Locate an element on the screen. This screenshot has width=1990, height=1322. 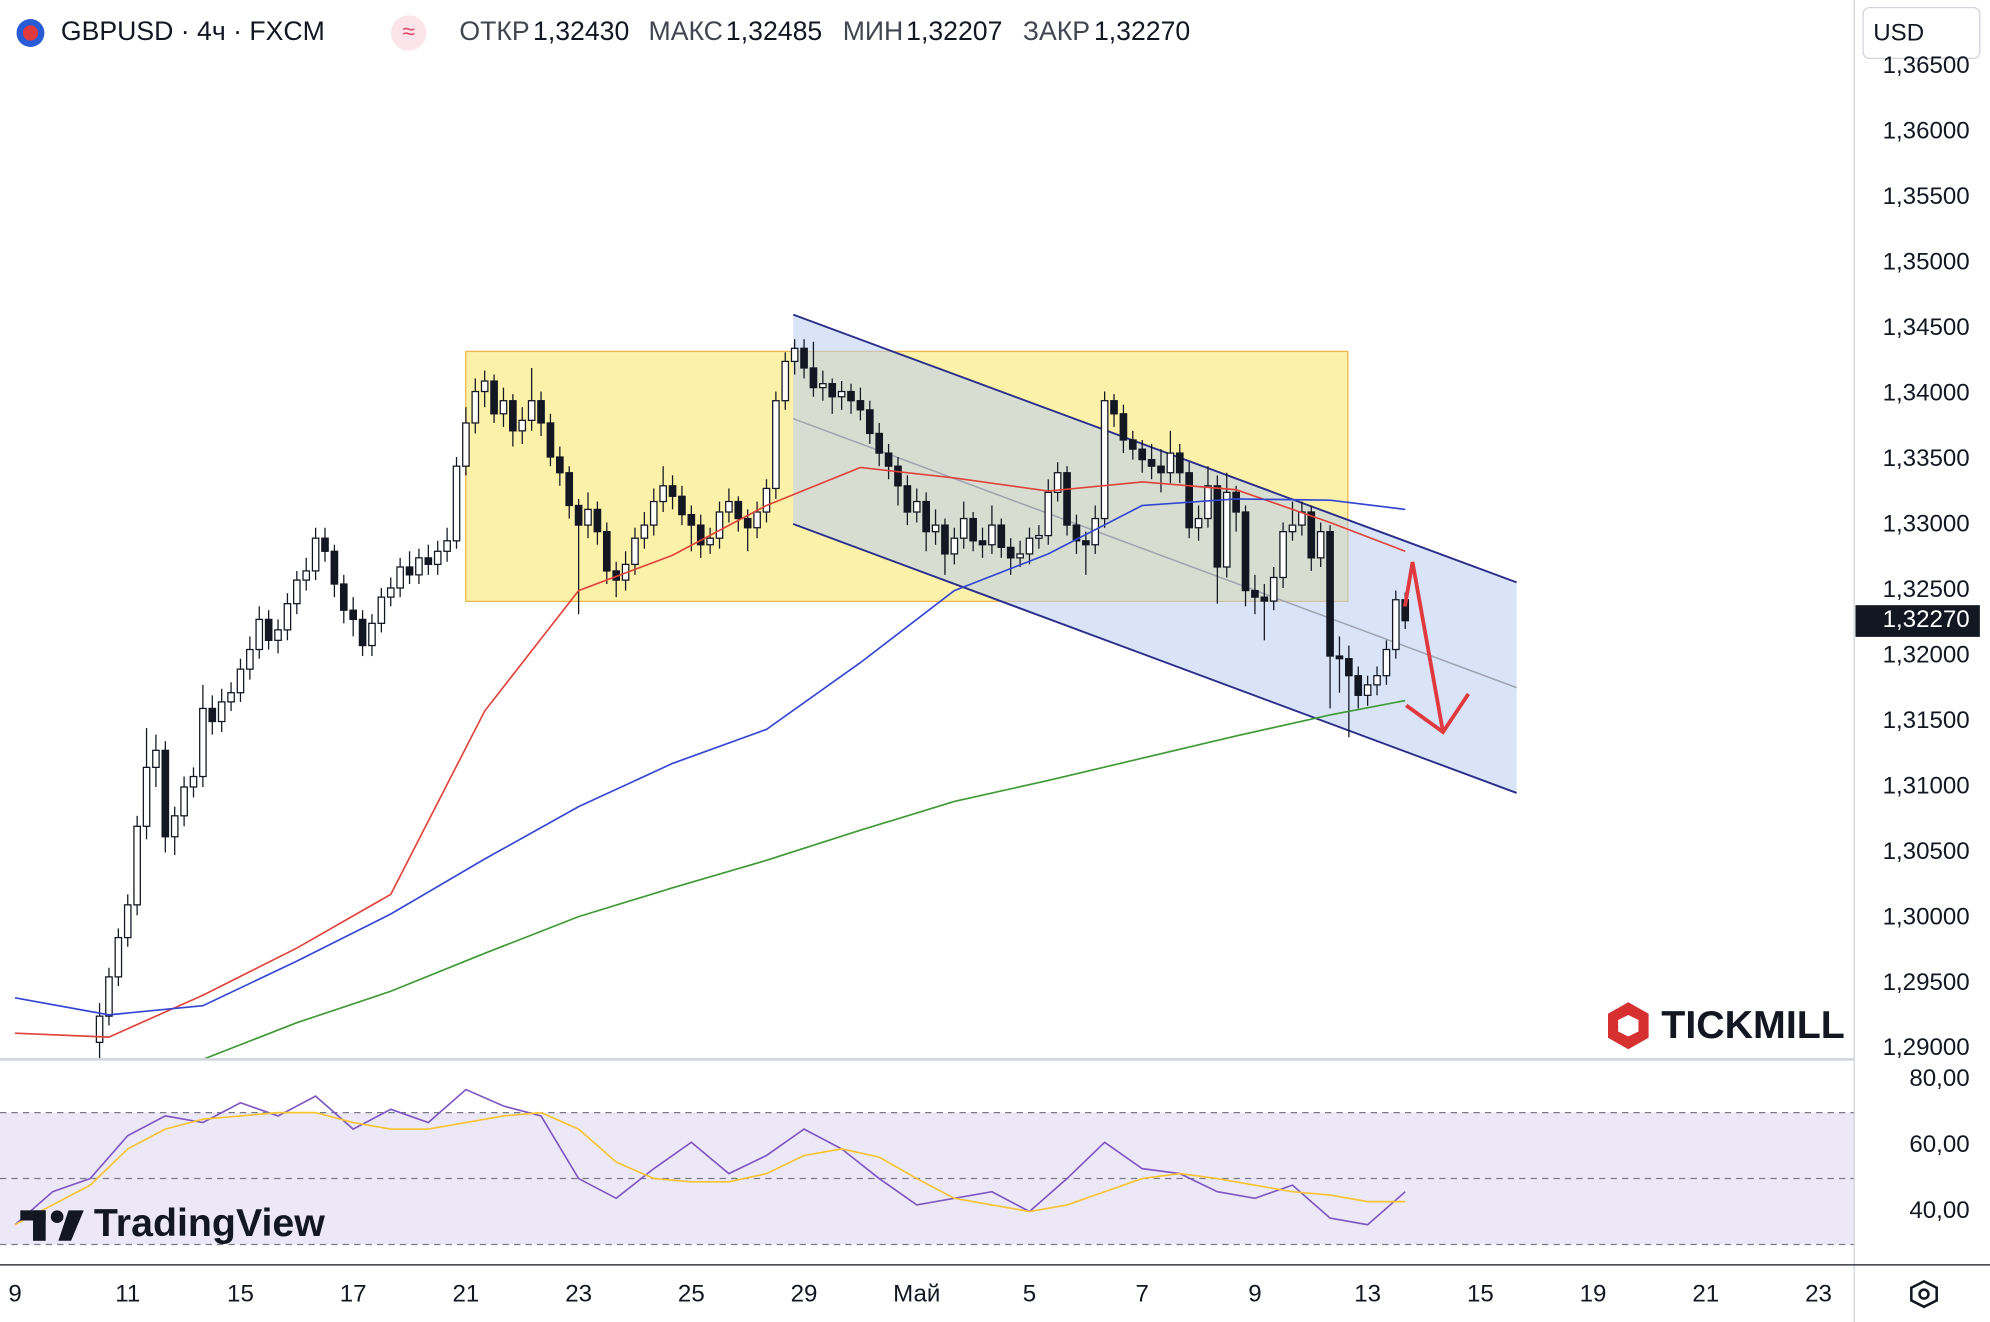
channel-lower is located at coordinates (1154, 658).